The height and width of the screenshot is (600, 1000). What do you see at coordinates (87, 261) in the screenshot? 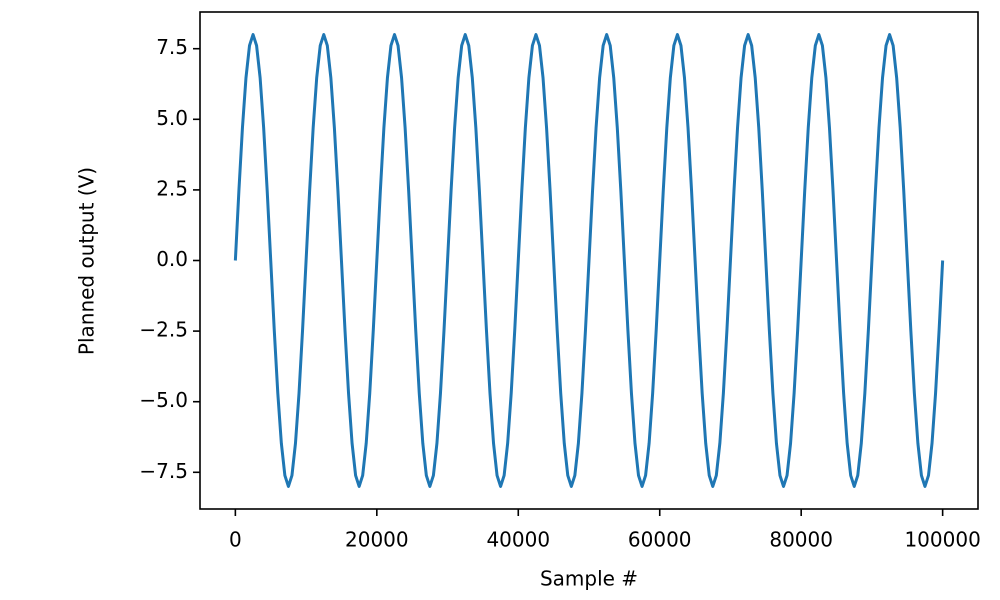
I see `y-axis-label: Planned output (V)` at bounding box center [87, 261].